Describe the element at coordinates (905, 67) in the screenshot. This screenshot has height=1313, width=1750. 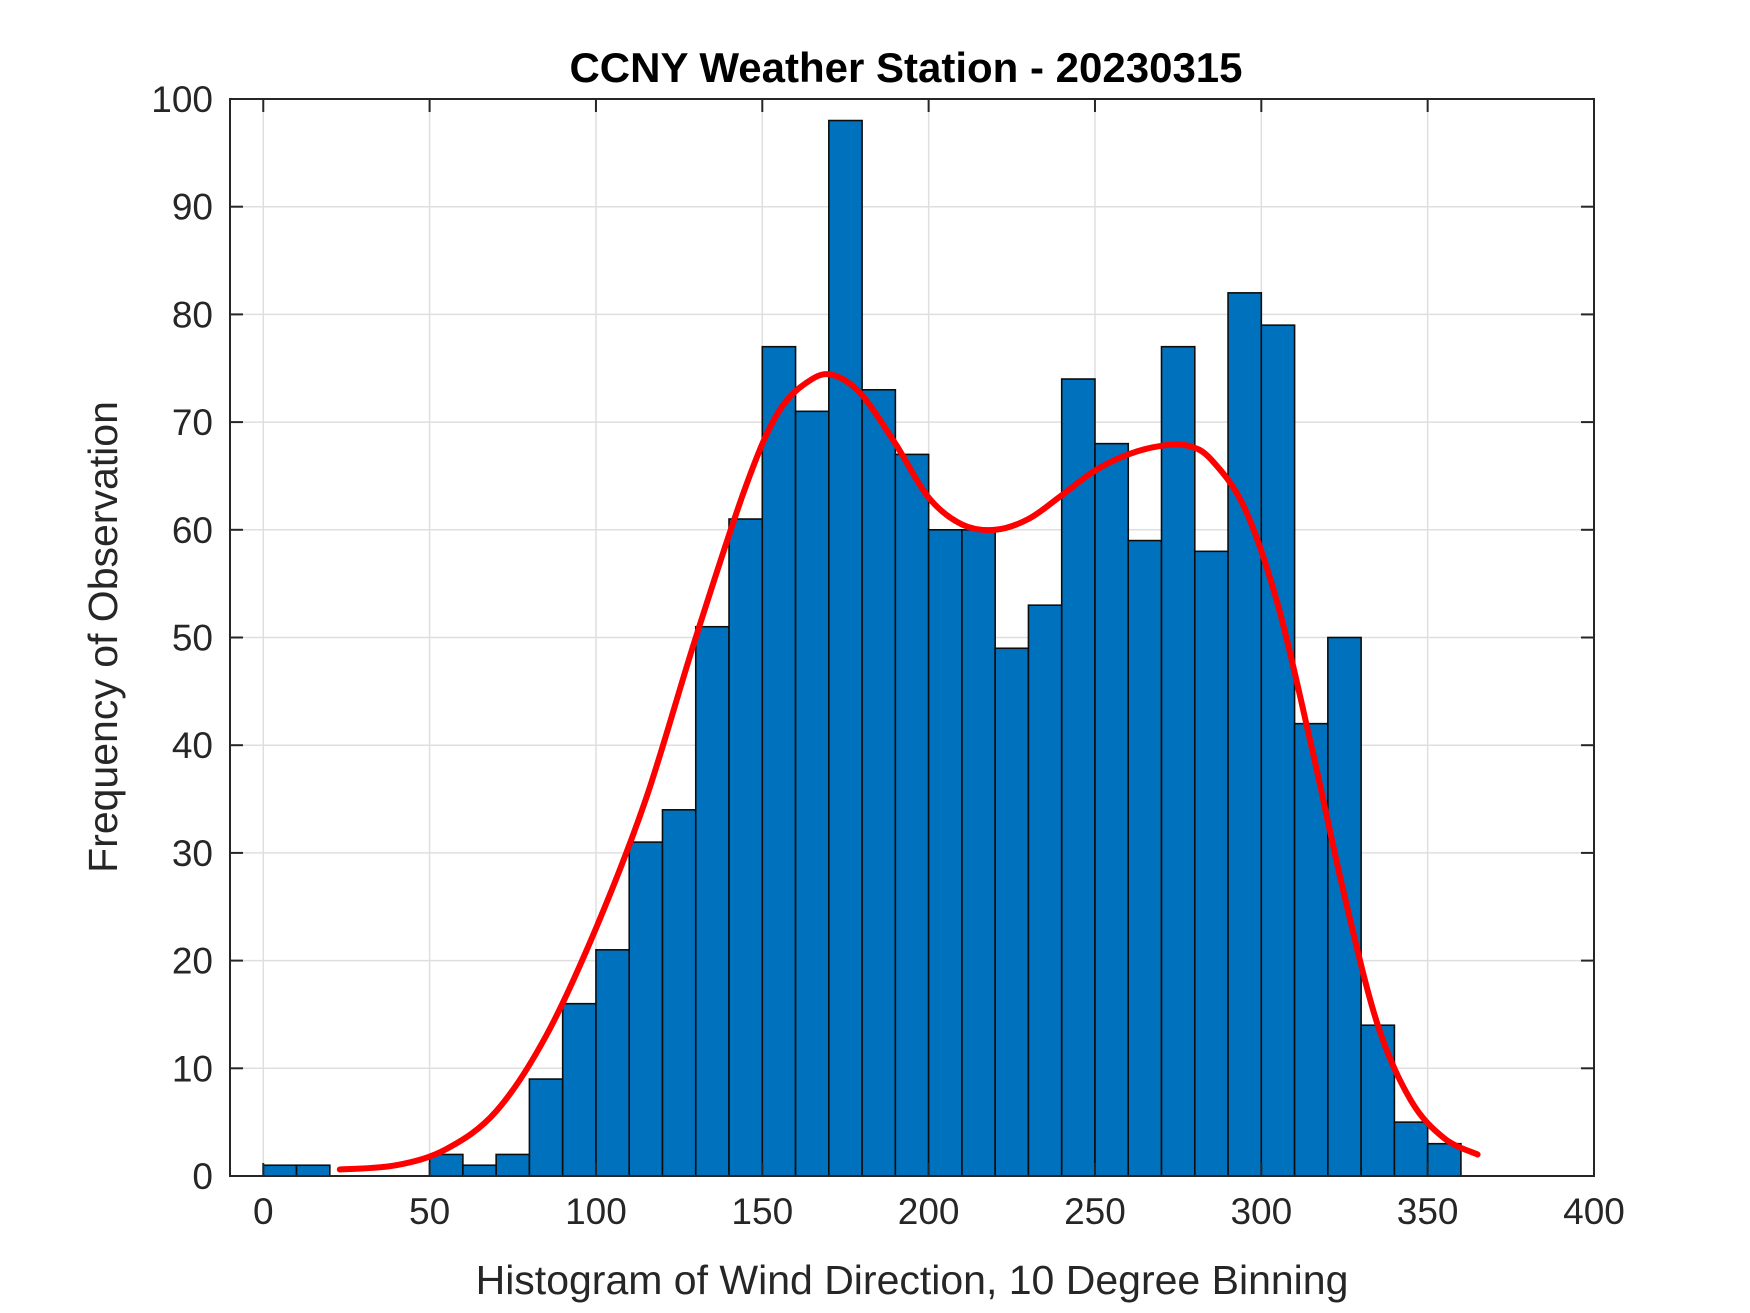
I see `chart-title: CCNY Weather Station - 20230315` at that location.